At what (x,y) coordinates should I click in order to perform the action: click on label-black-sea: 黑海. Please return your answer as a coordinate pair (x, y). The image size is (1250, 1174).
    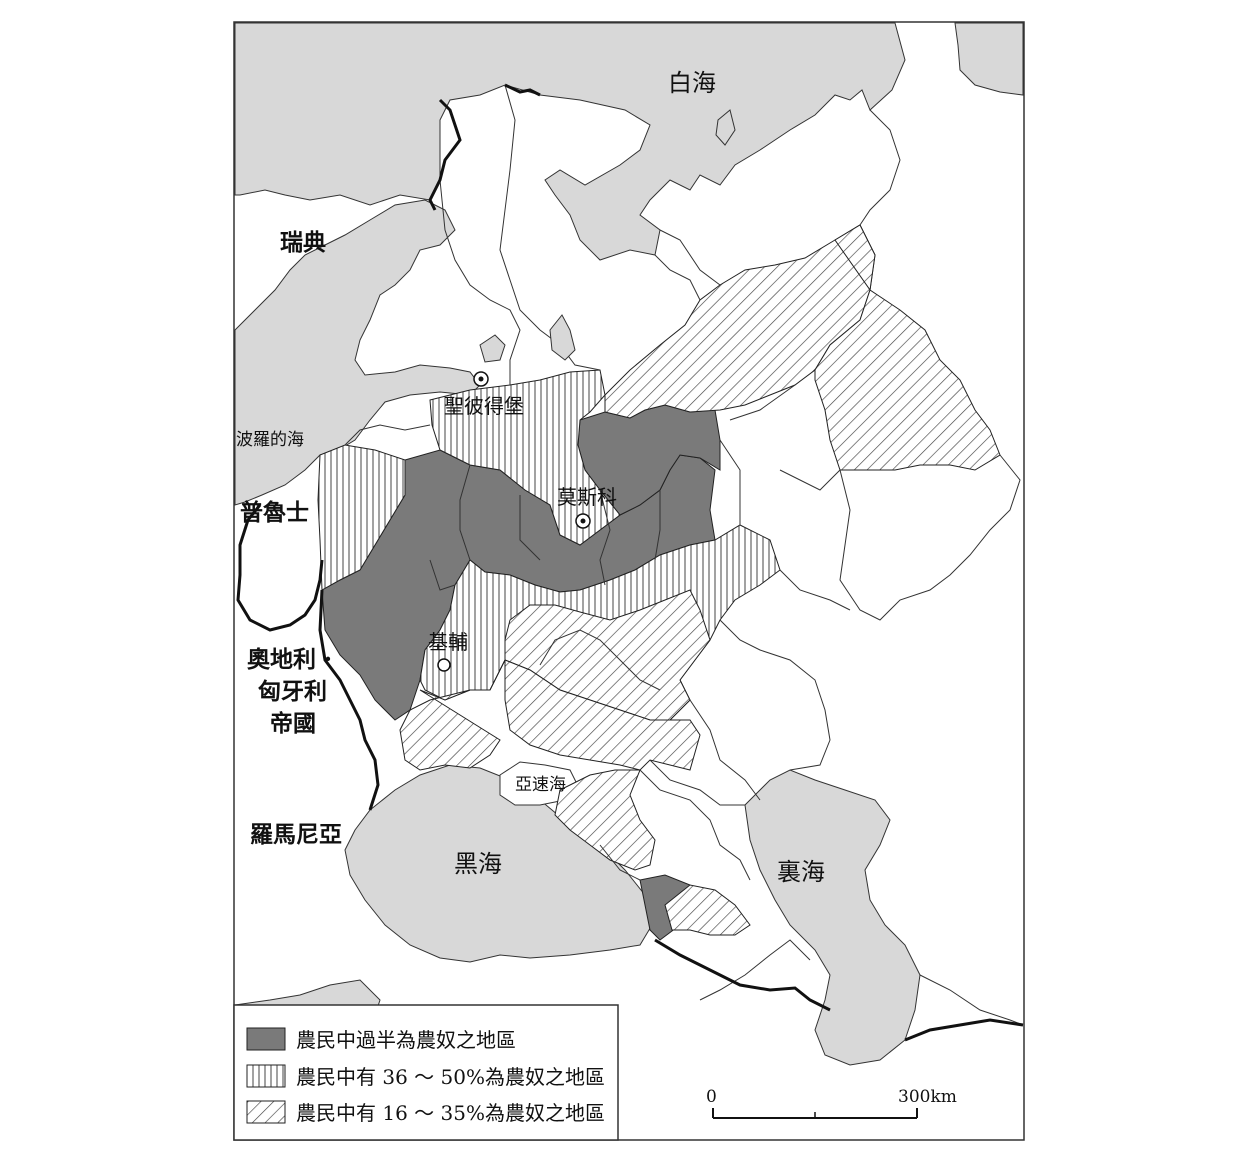
    Looking at the image, I should click on (478, 864).